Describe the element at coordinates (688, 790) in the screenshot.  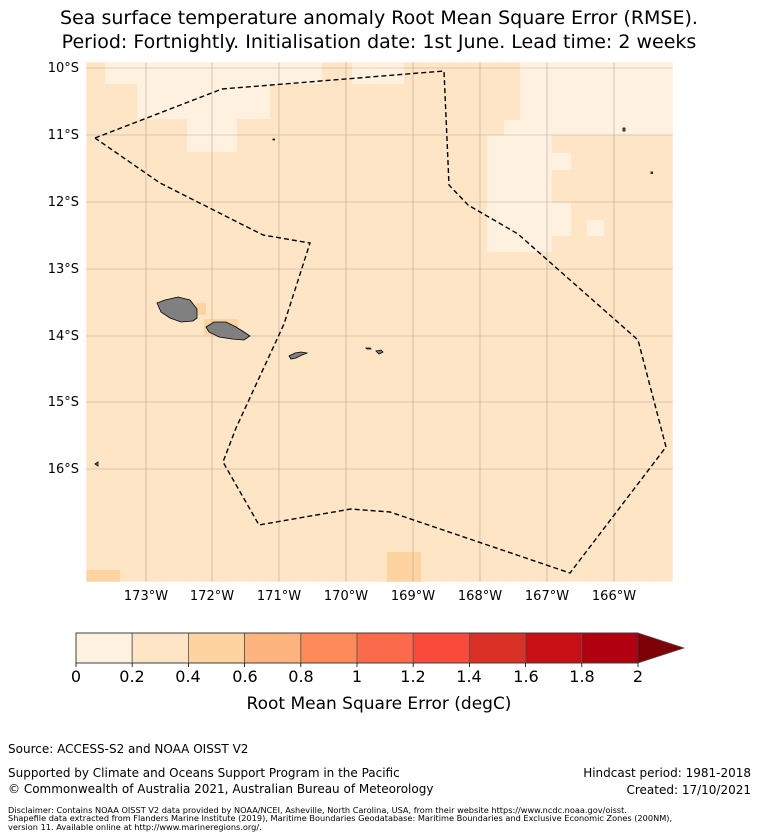
I see `created-text: Created: 17/10/2021` at that location.